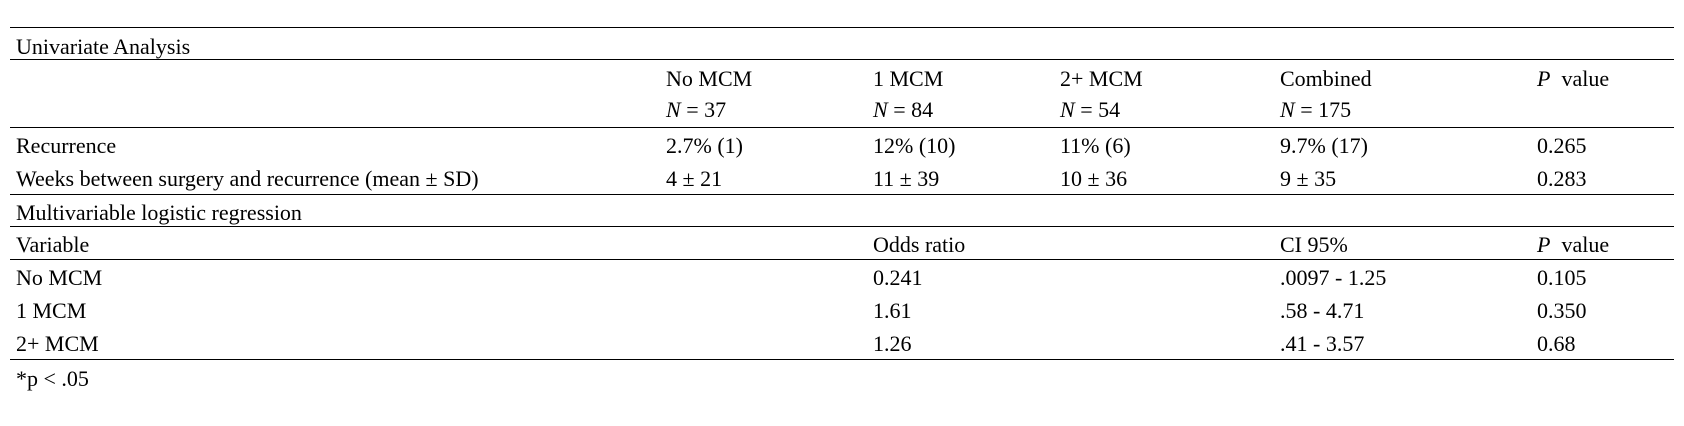  What do you see at coordinates (842, 226) in the screenshot?
I see `multivariable-title-rule` at bounding box center [842, 226].